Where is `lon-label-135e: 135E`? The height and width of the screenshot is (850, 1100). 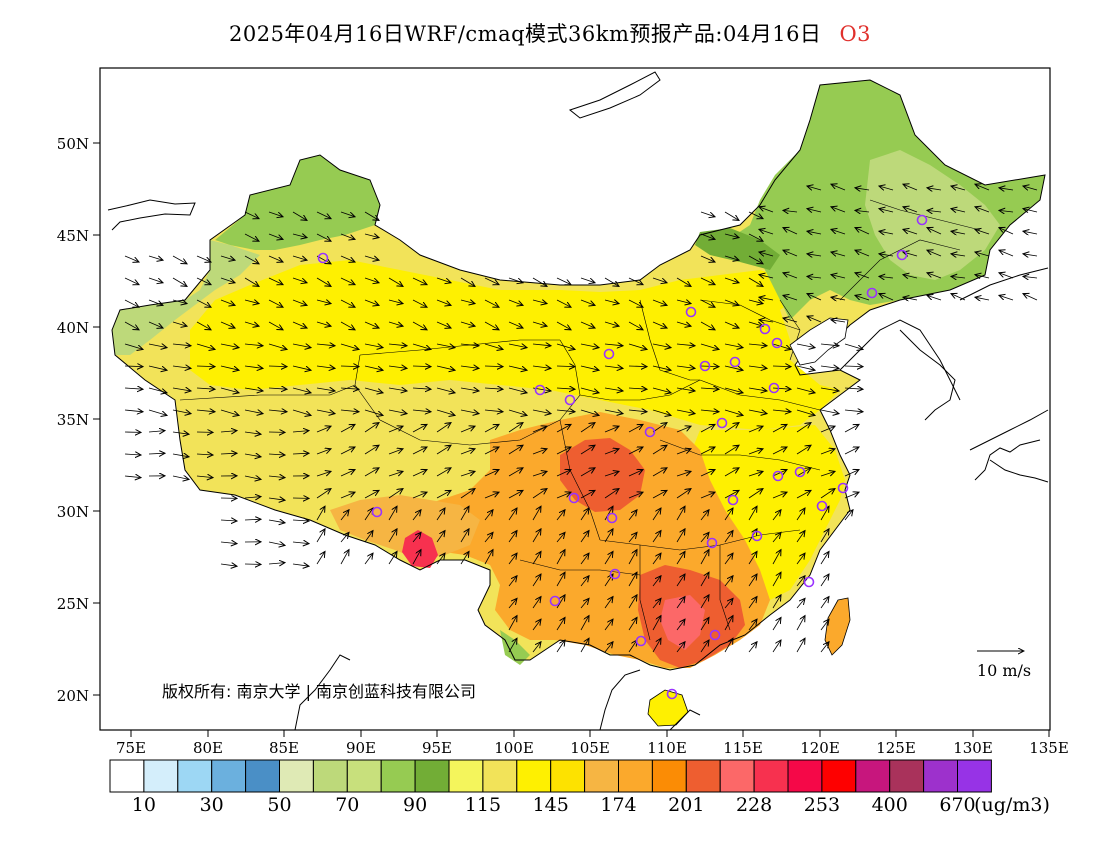
lon-label-135e: 135E is located at coordinates (1049, 748).